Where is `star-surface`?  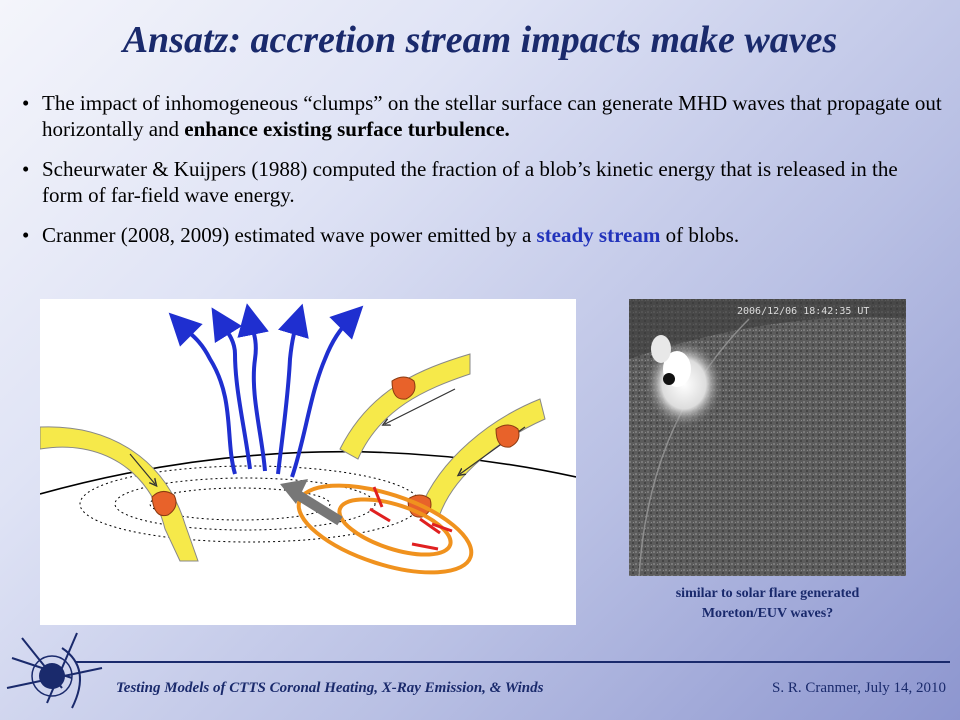 star-surface is located at coordinates (308, 472).